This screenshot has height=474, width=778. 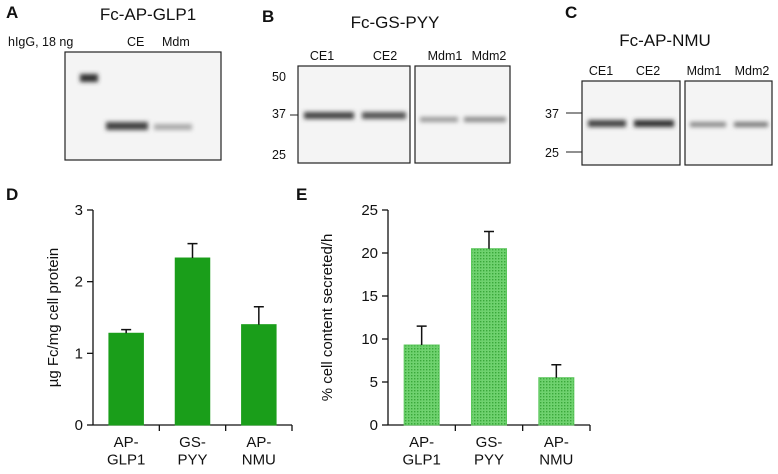 What do you see at coordinates (12, 12) in the screenshot?
I see `panel-label: A` at bounding box center [12, 12].